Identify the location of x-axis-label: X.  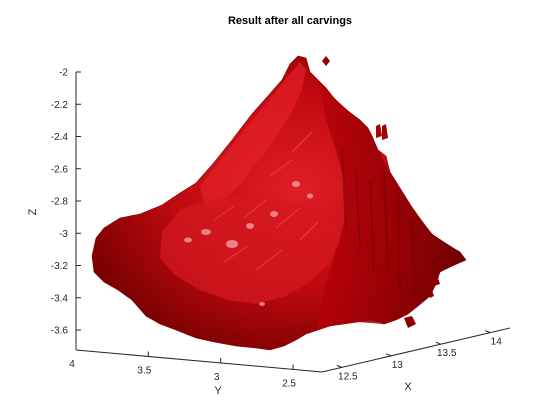
(408, 387).